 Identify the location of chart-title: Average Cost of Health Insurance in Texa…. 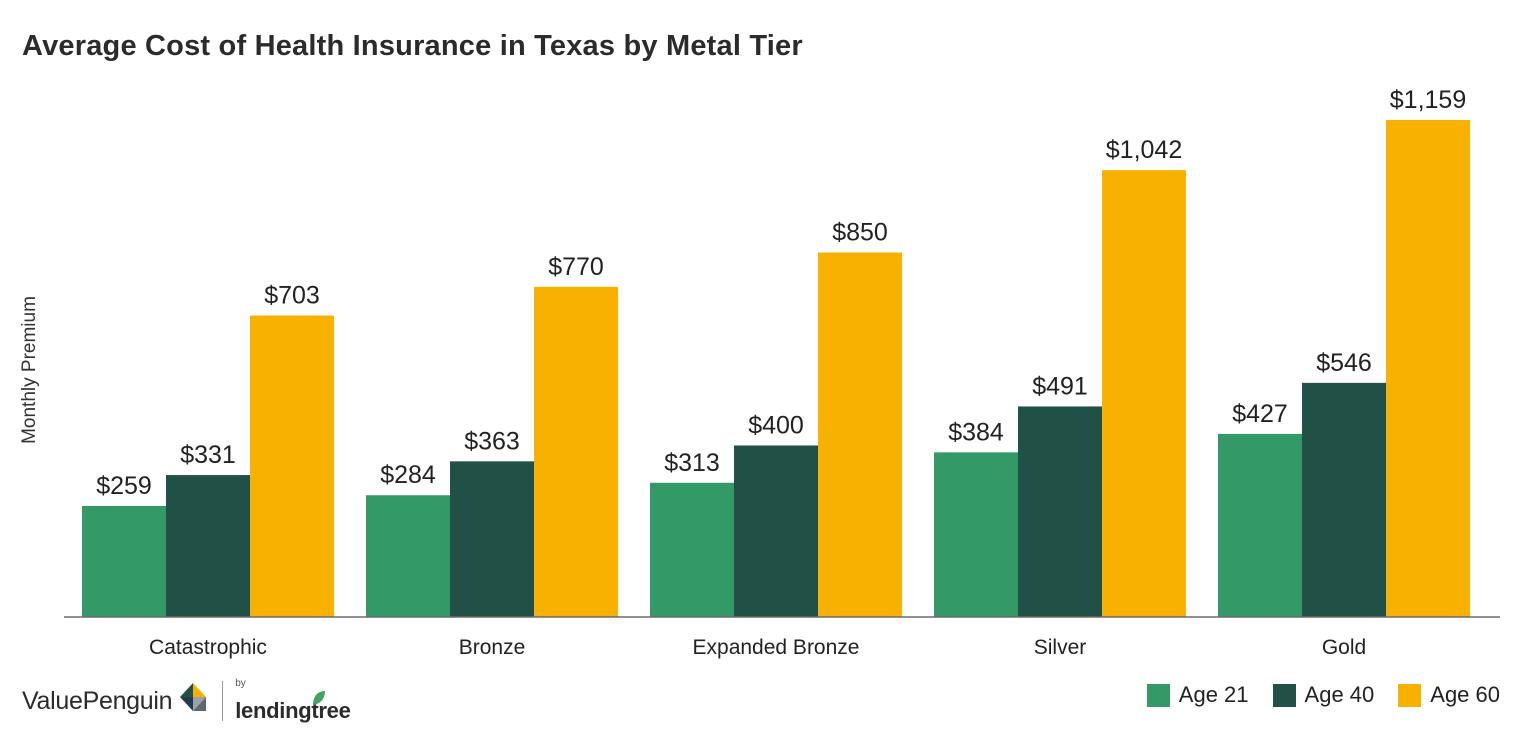
(412, 46).